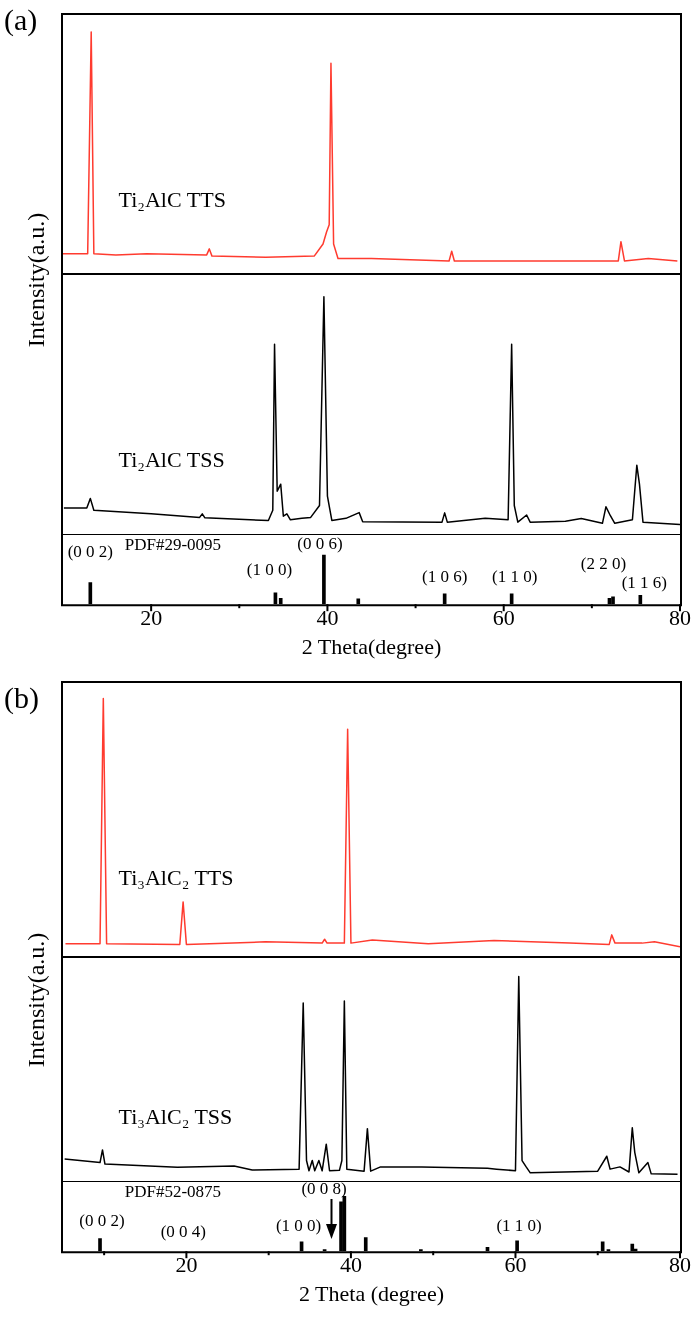 The width and height of the screenshot is (696, 1329). Describe the element at coordinates (320, 543) in the screenshot. I see `annotation: (0 0 6)` at that location.